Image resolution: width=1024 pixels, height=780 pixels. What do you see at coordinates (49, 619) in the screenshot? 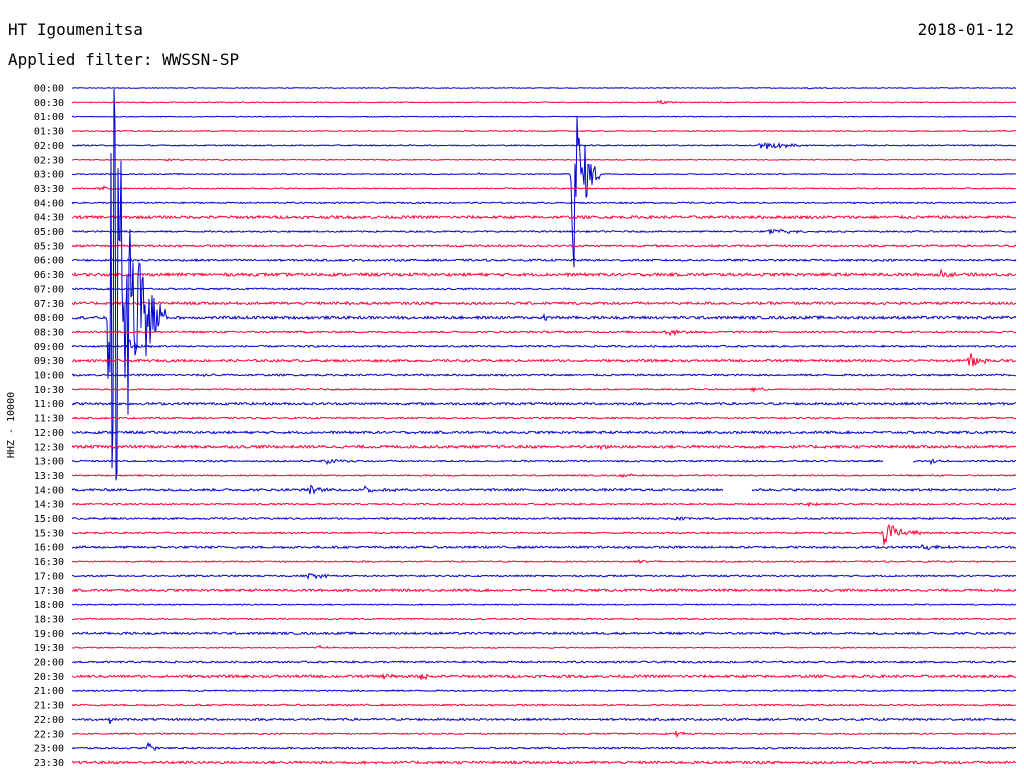
I see `row-time-label: 18:30` at bounding box center [49, 619].